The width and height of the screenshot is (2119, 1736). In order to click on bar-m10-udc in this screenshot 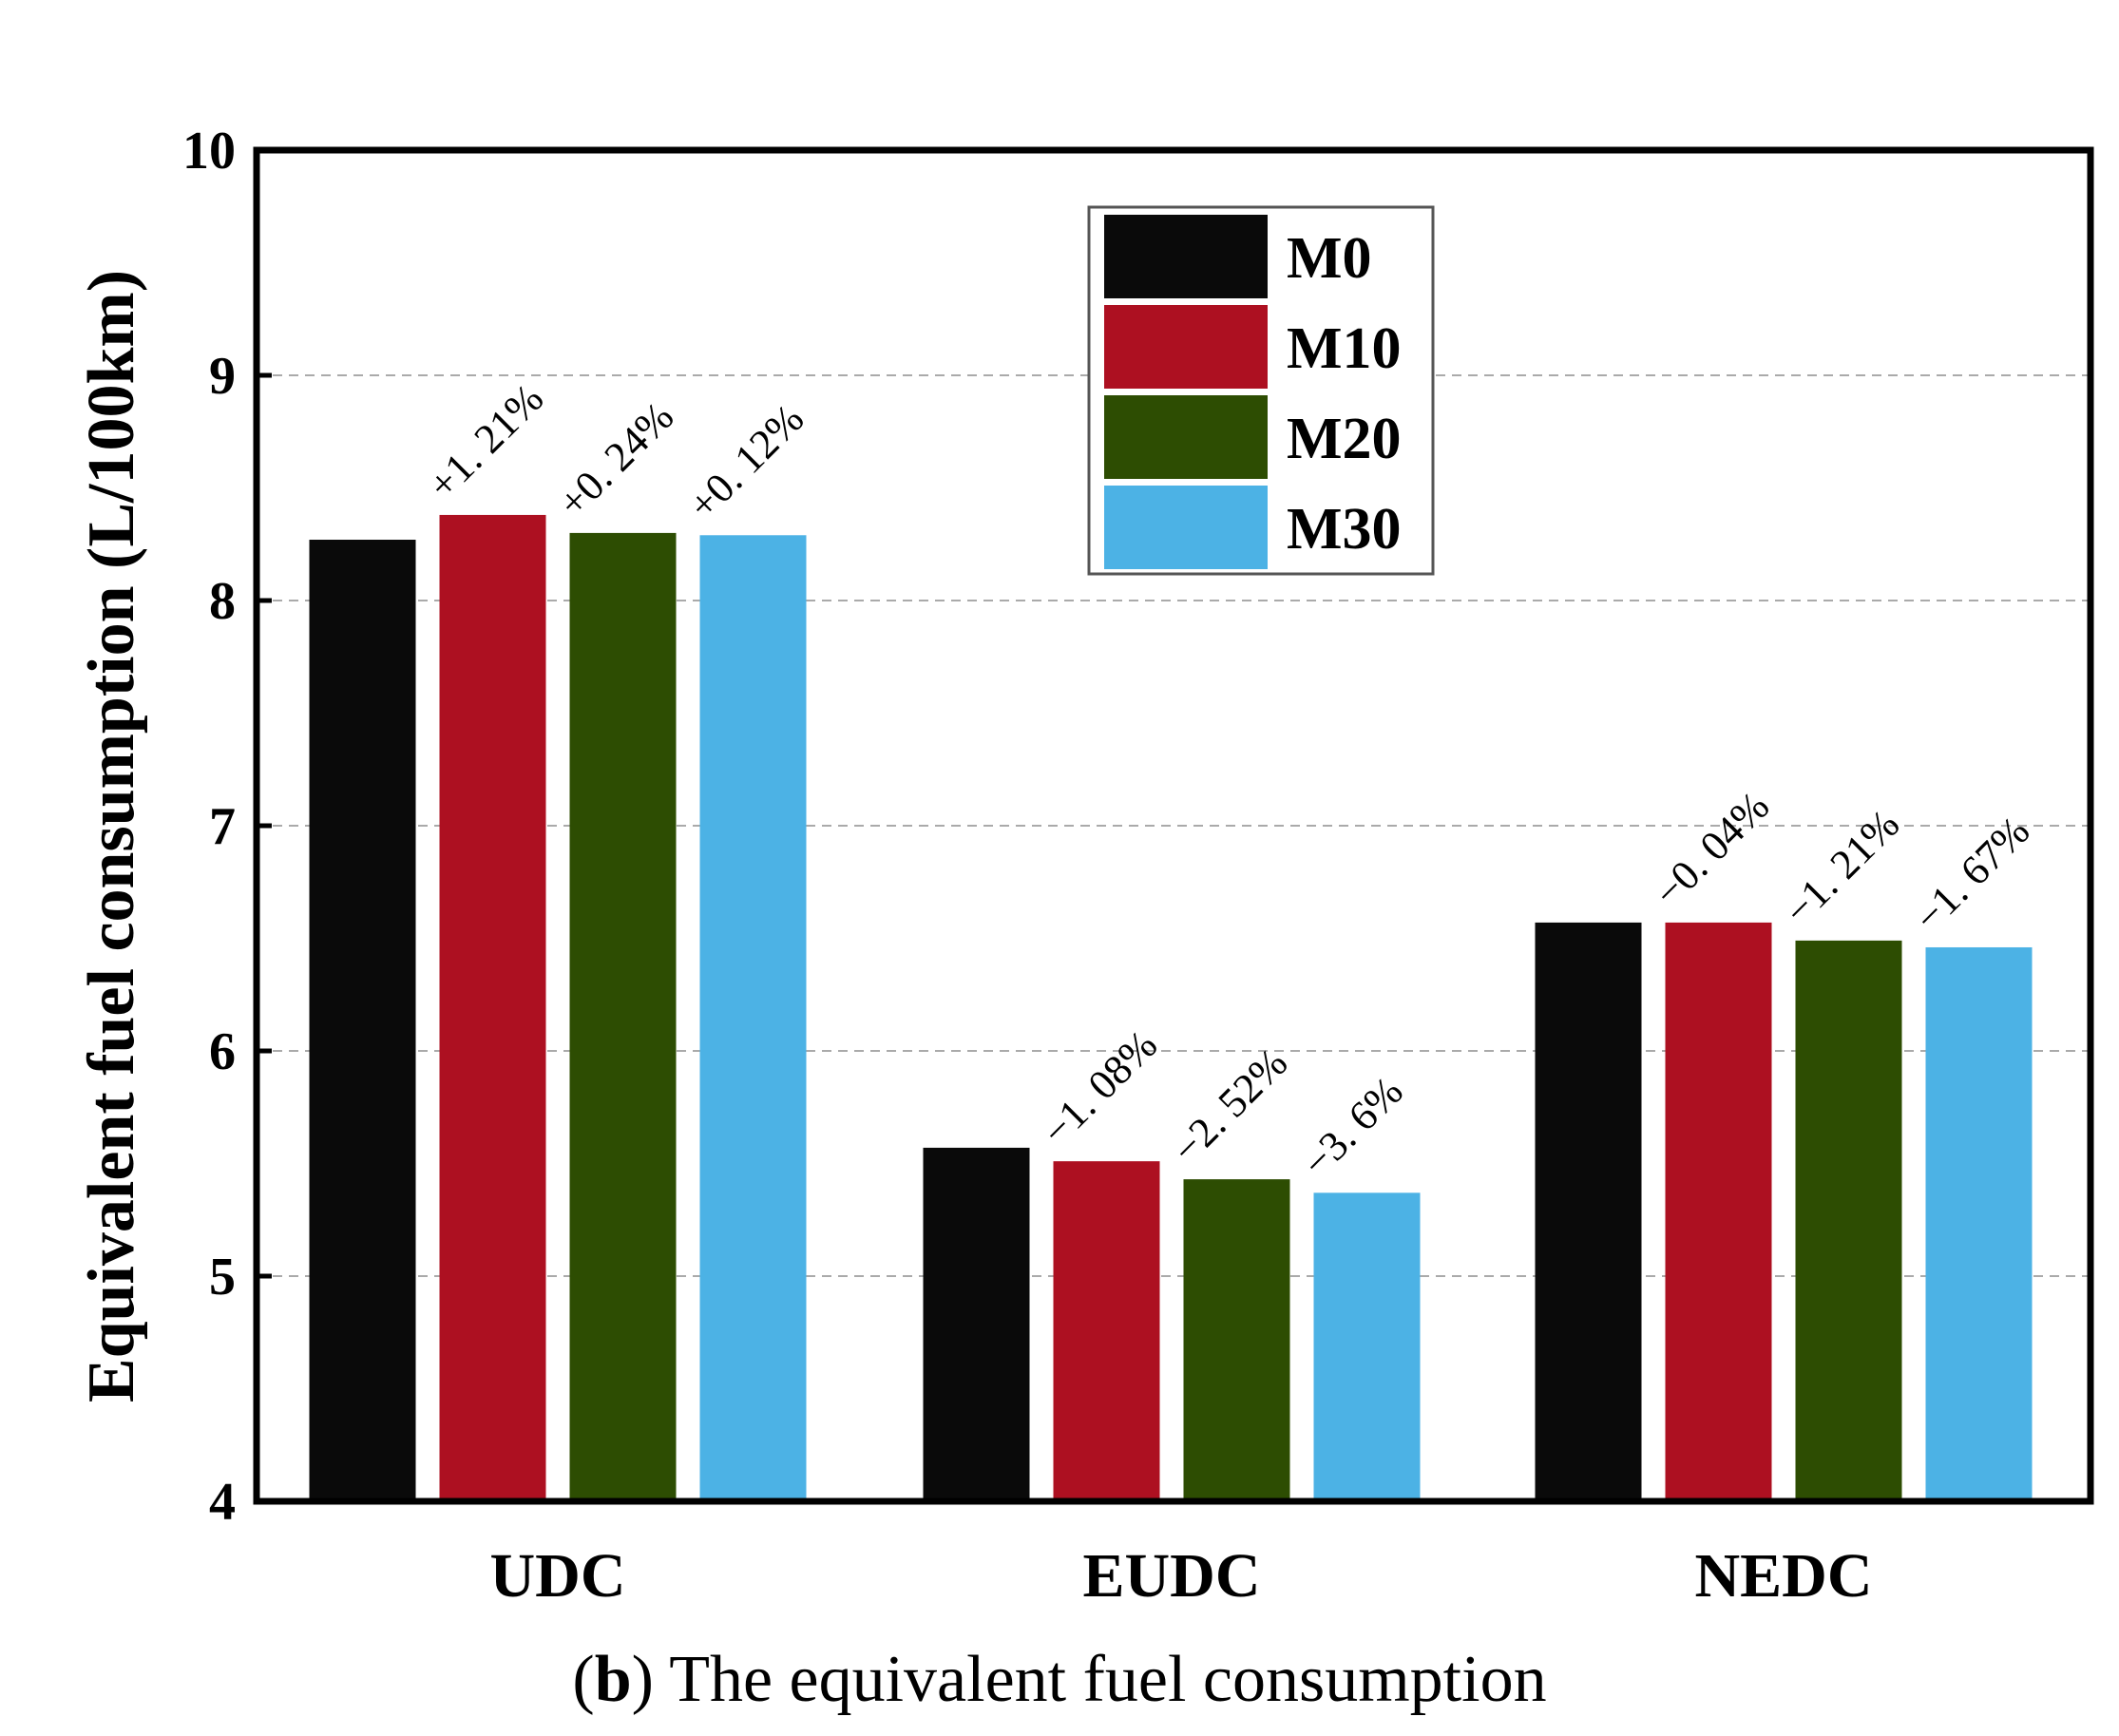, I will do `click(492, 1008)`.